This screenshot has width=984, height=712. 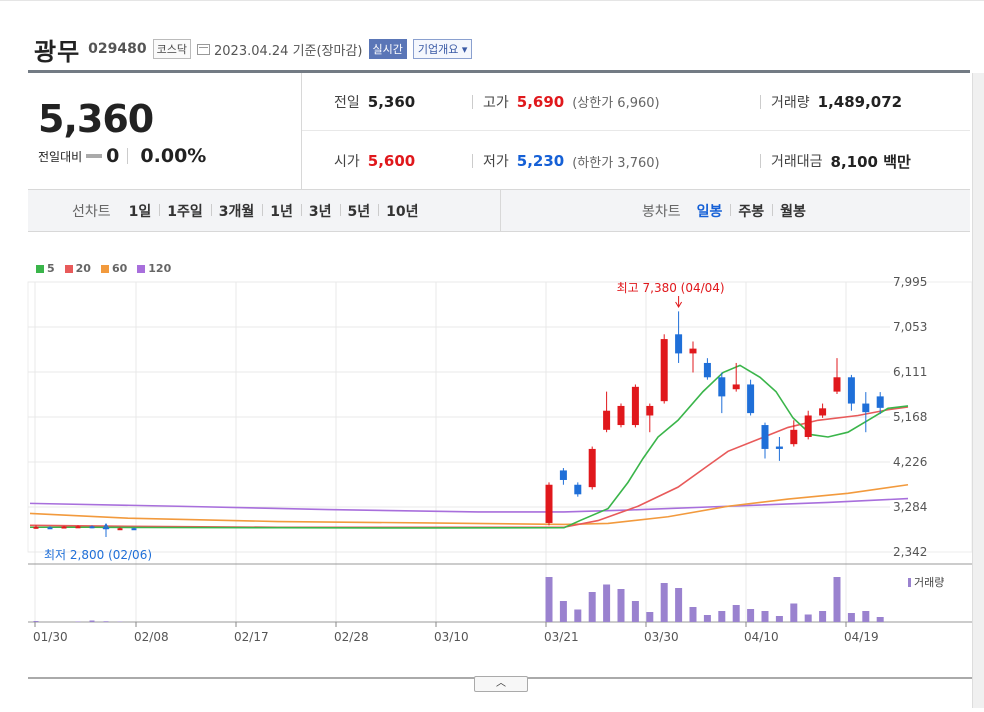 What do you see at coordinates (140, 211) in the screenshot?
I see `period-1d: 1일` at bounding box center [140, 211].